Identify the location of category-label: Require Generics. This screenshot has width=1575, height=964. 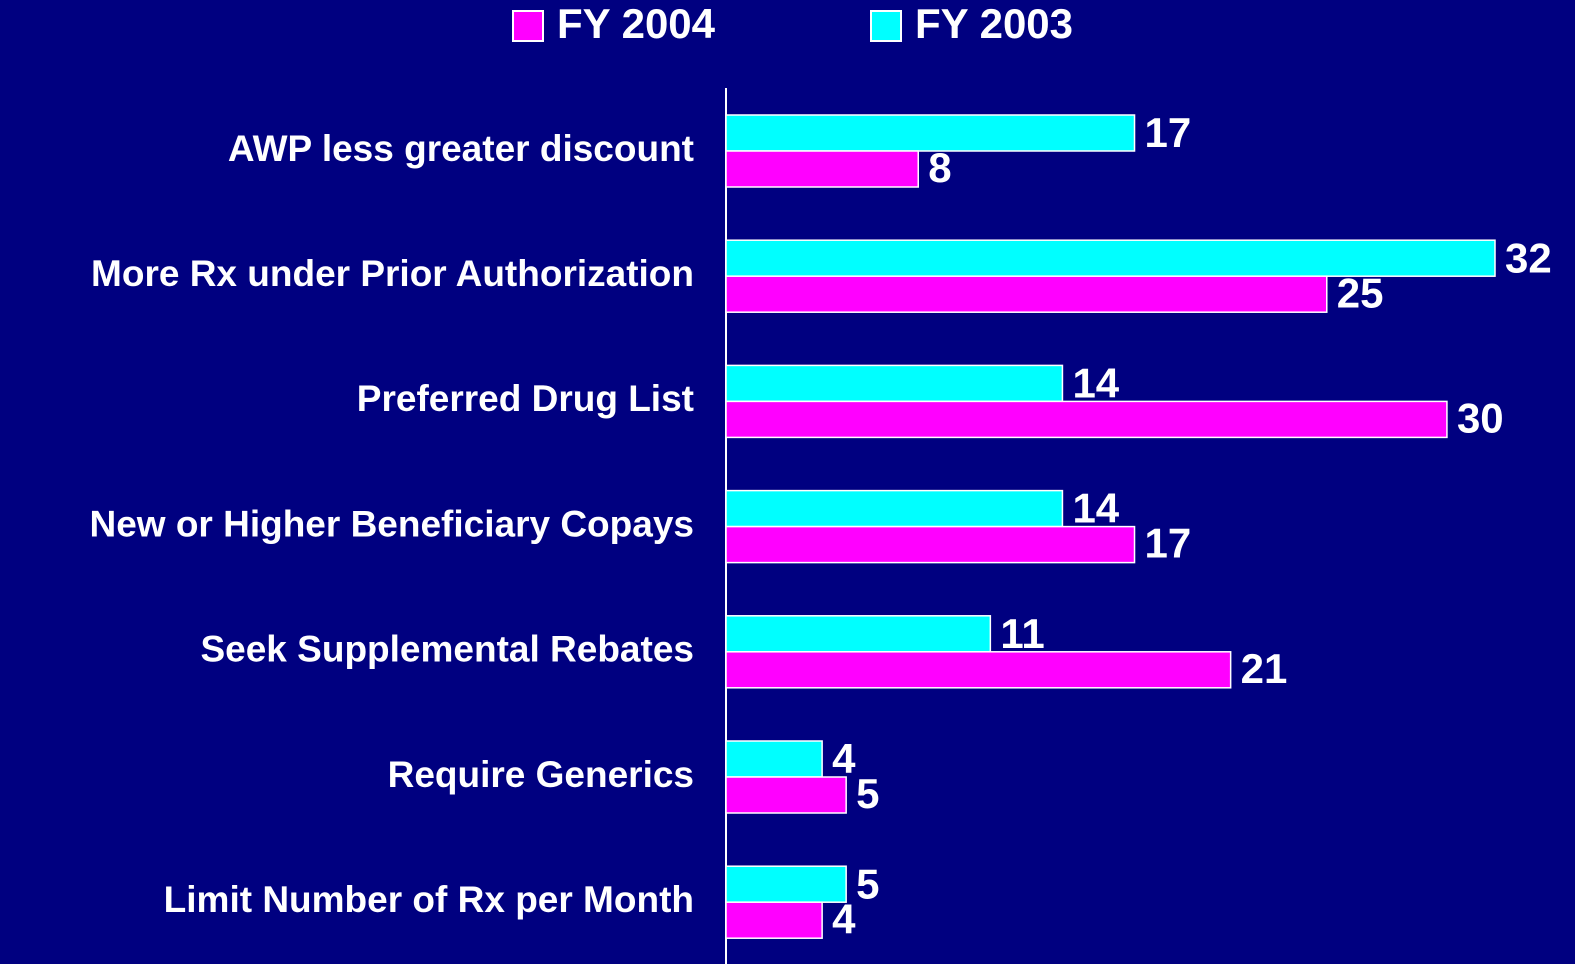
(541, 774).